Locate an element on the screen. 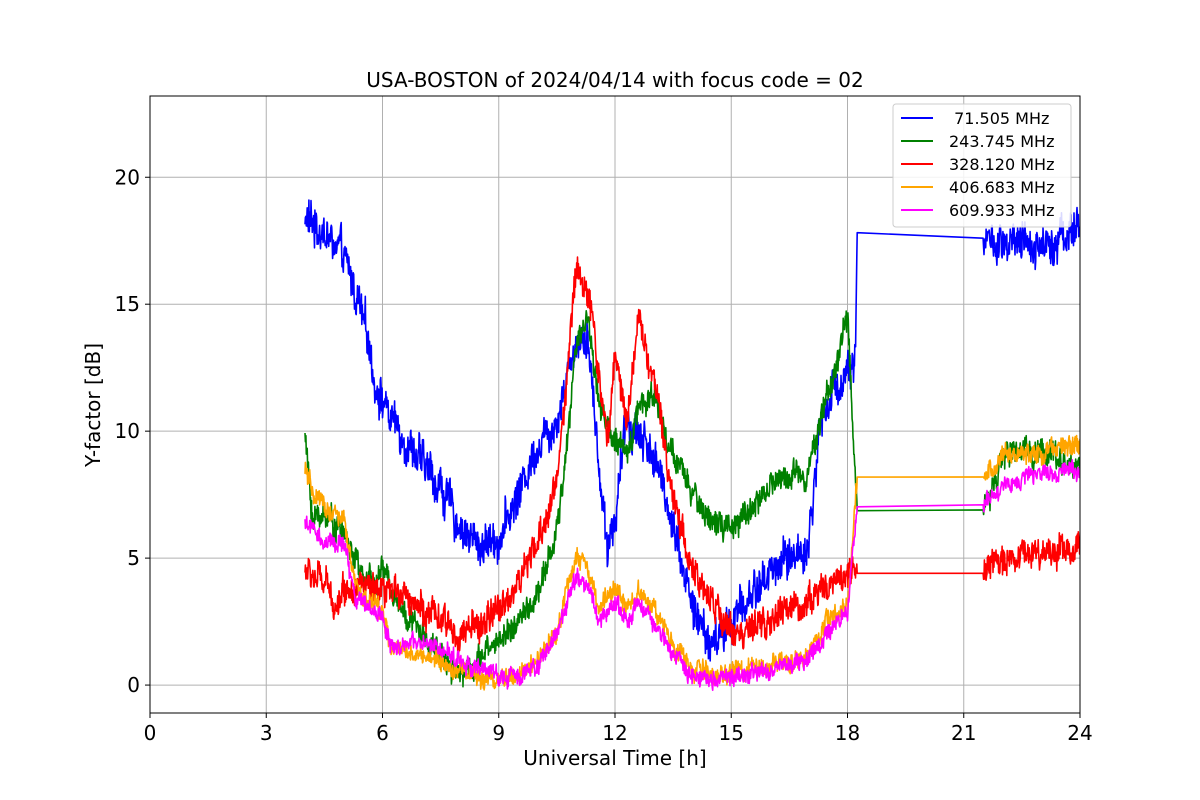 Image resolution: width=1200 pixels, height=800 pixels. y-tick-label: 0 is located at coordinates (133, 685).